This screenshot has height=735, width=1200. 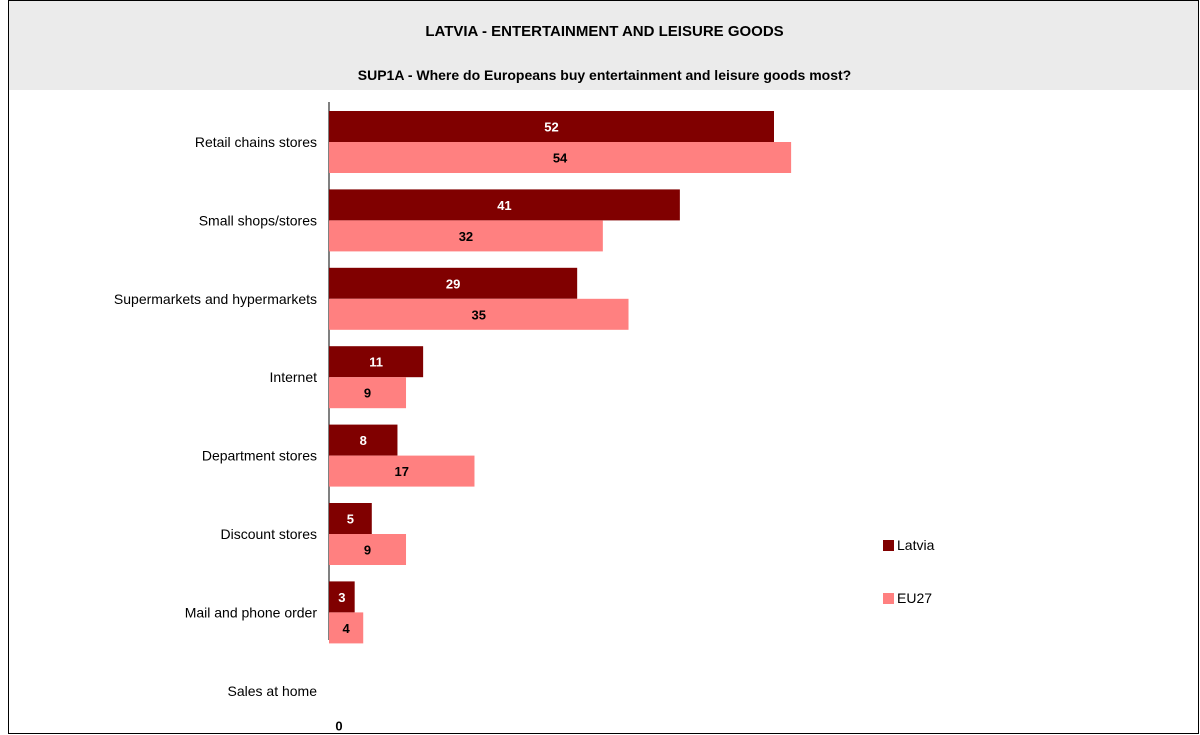 I want to click on legend-item-latvia: Latvia, so click(x=908, y=545).